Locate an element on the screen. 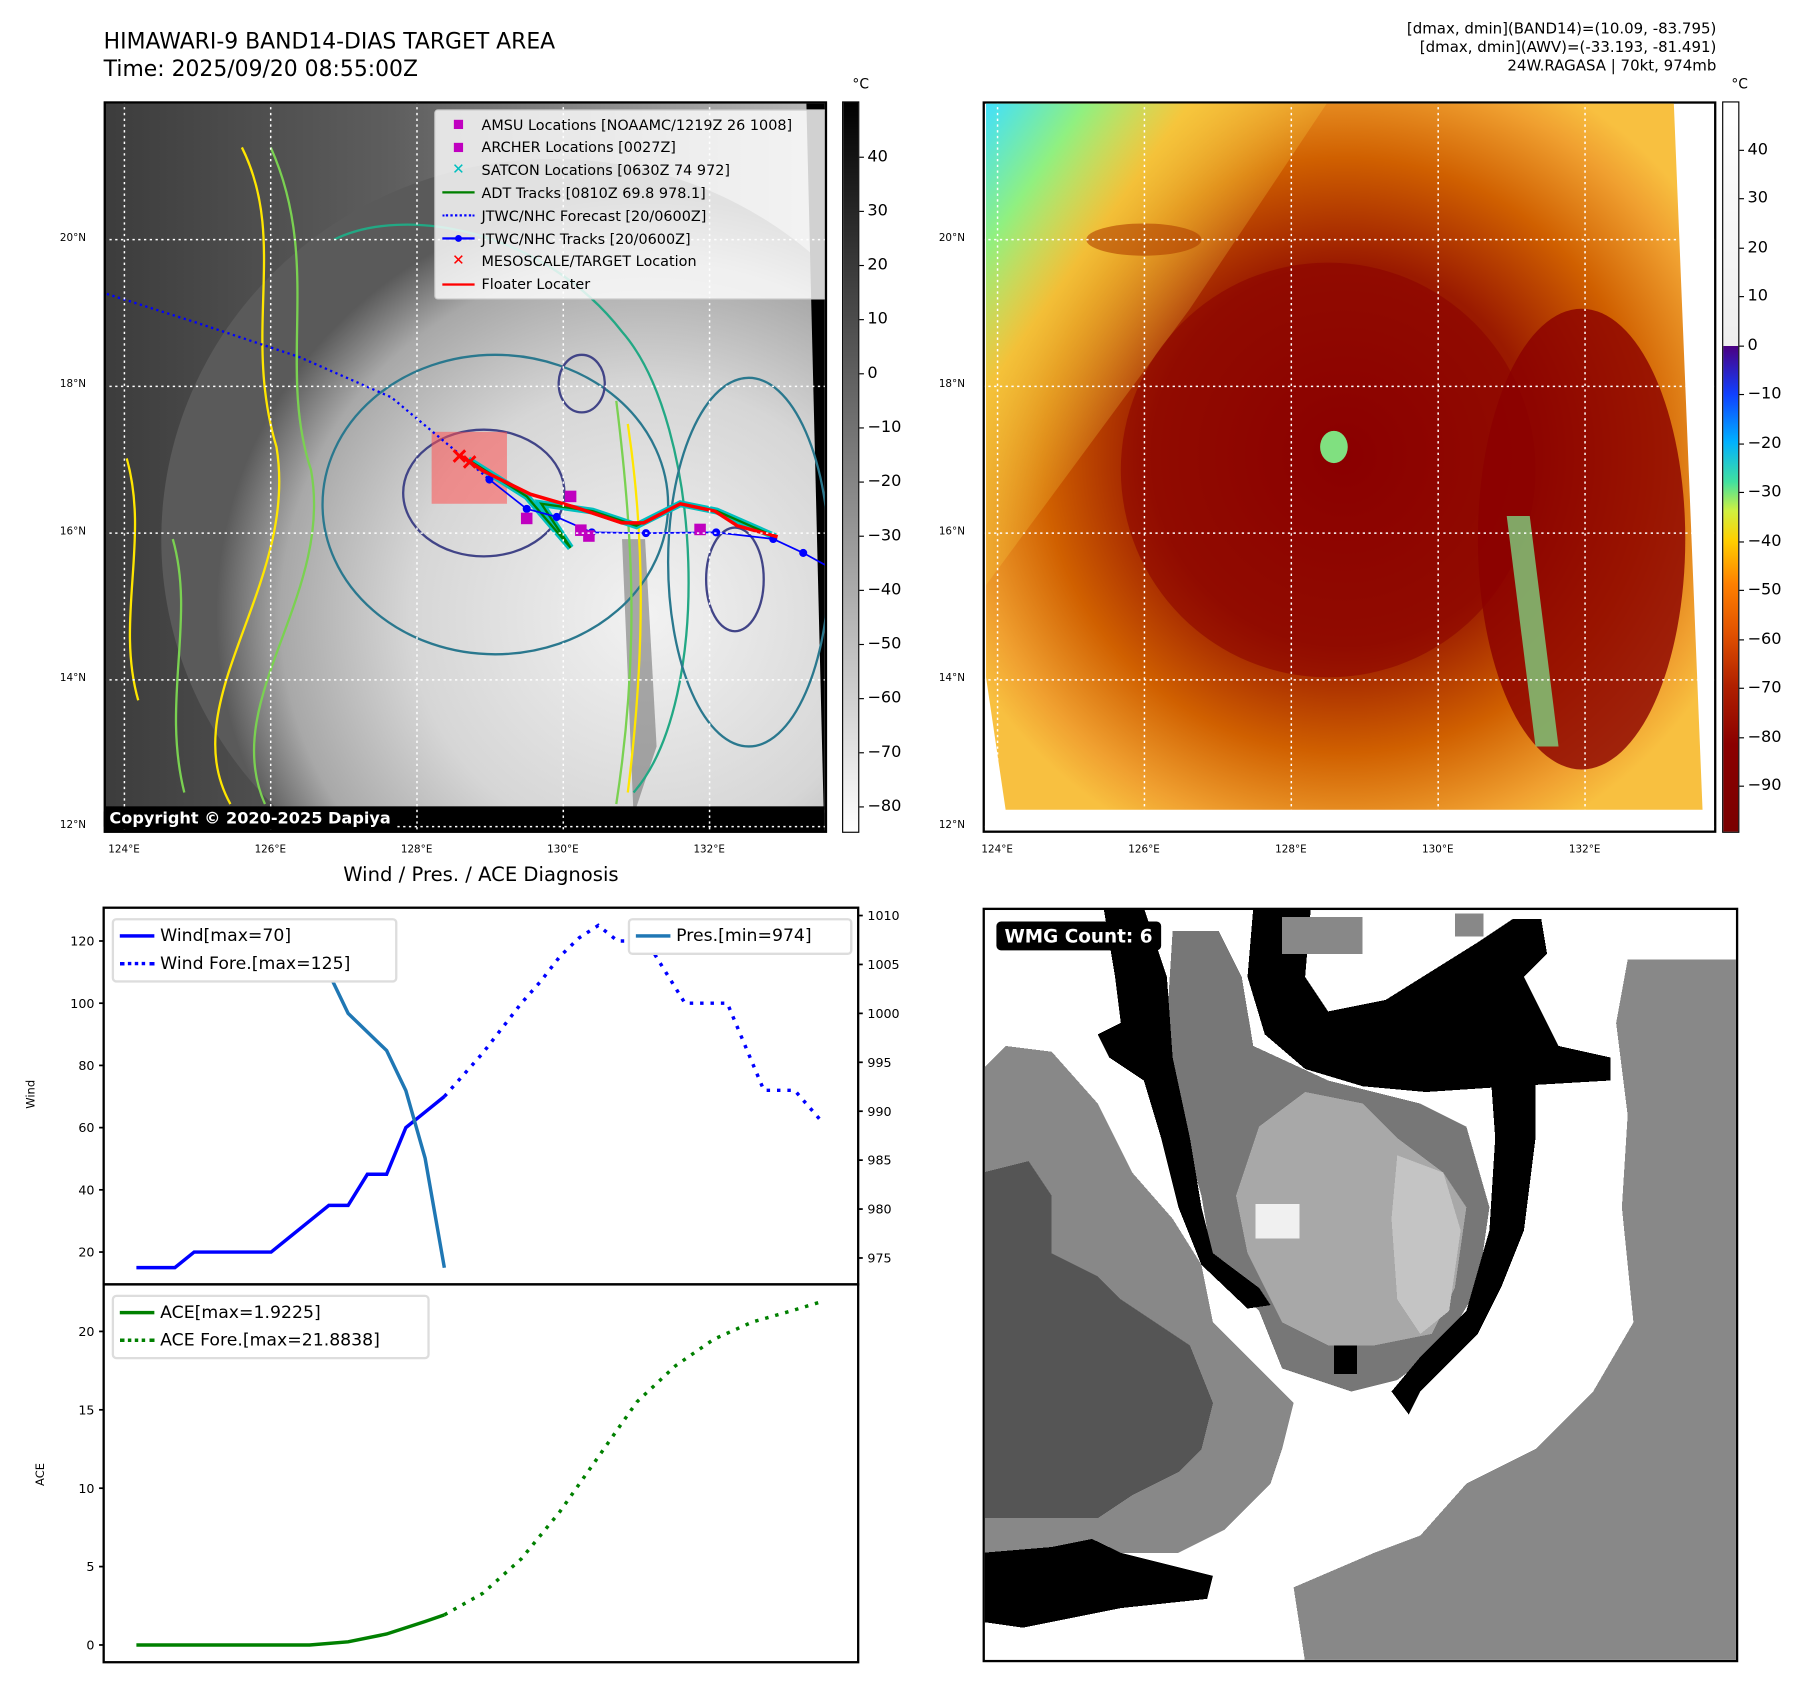 Image resolution: width=1797 pixels, height=1693 pixels. colorbar-tick-label: −80 is located at coordinates (884, 806).